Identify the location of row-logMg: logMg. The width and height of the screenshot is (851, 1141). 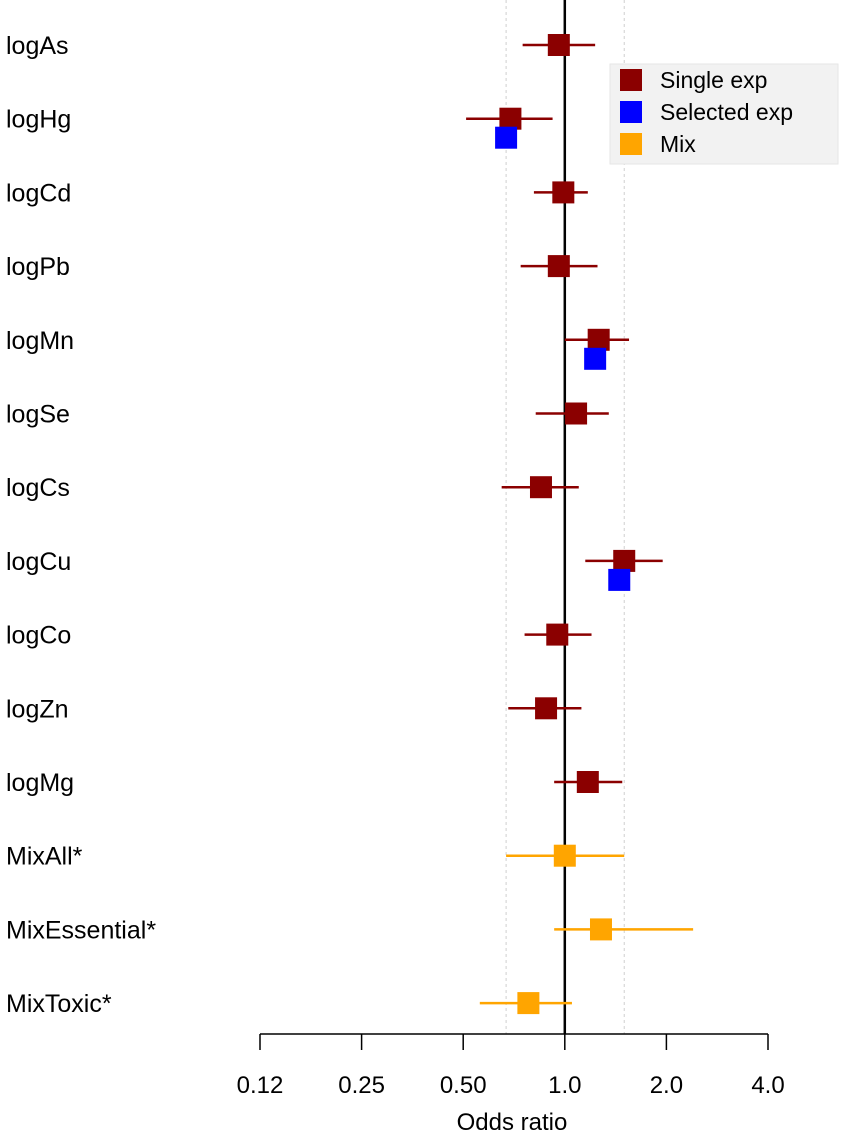
(314, 783).